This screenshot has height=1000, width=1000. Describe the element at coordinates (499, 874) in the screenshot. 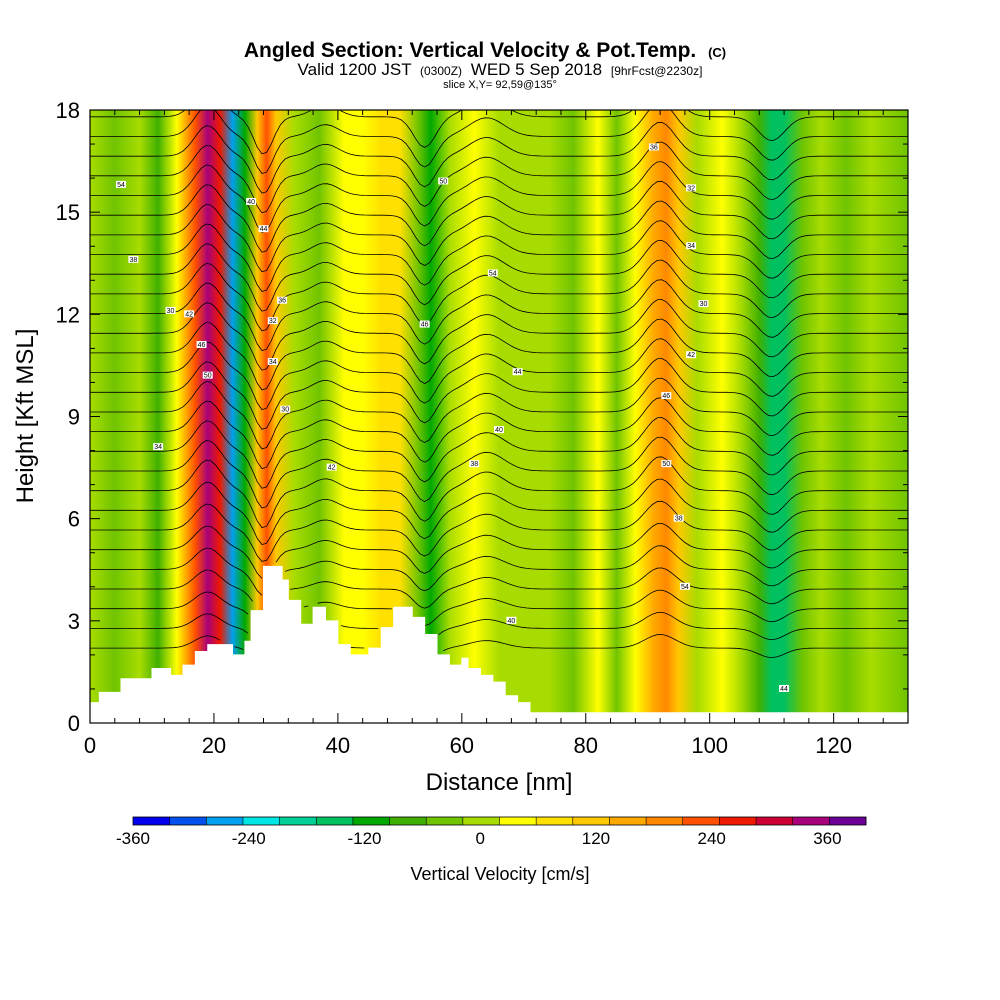

I see `colorbar-label: Vertical Velocity [cm/s]` at that location.